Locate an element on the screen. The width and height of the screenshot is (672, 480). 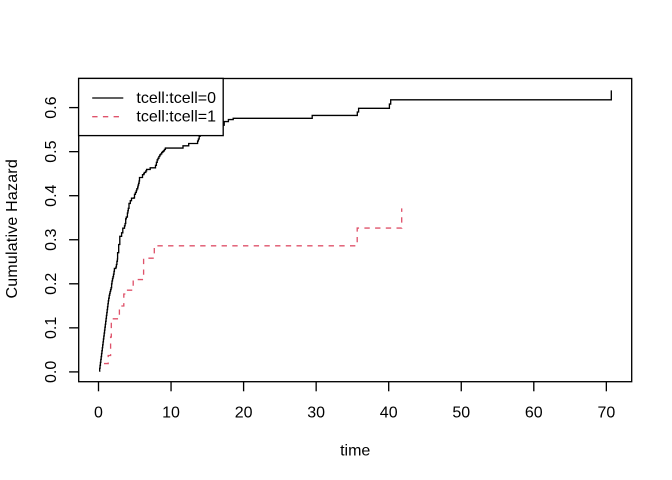
svg-text: 0.1 is located at coordinates (51, 328).